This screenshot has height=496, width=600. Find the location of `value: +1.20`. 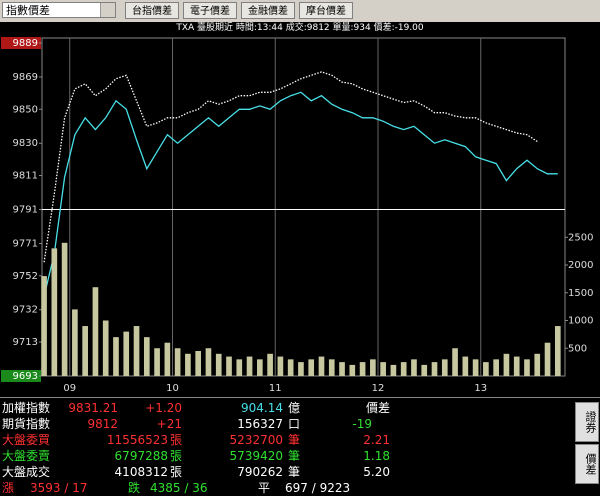

value: +1.20 is located at coordinates (163, 408).